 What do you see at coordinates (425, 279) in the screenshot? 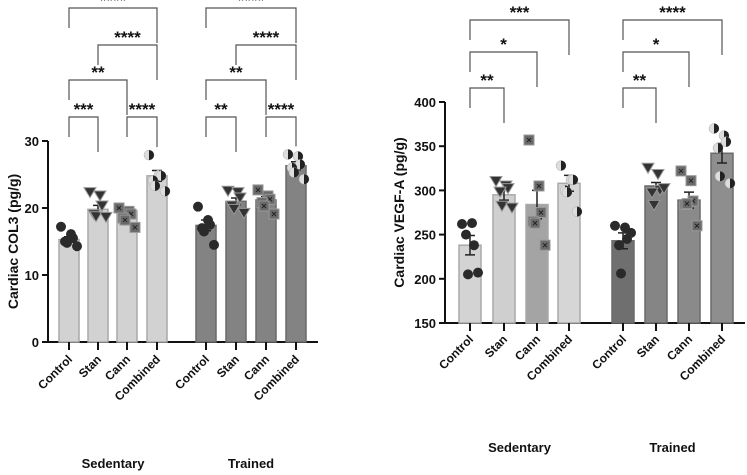
I see `y-tick-label: 200` at bounding box center [425, 279].